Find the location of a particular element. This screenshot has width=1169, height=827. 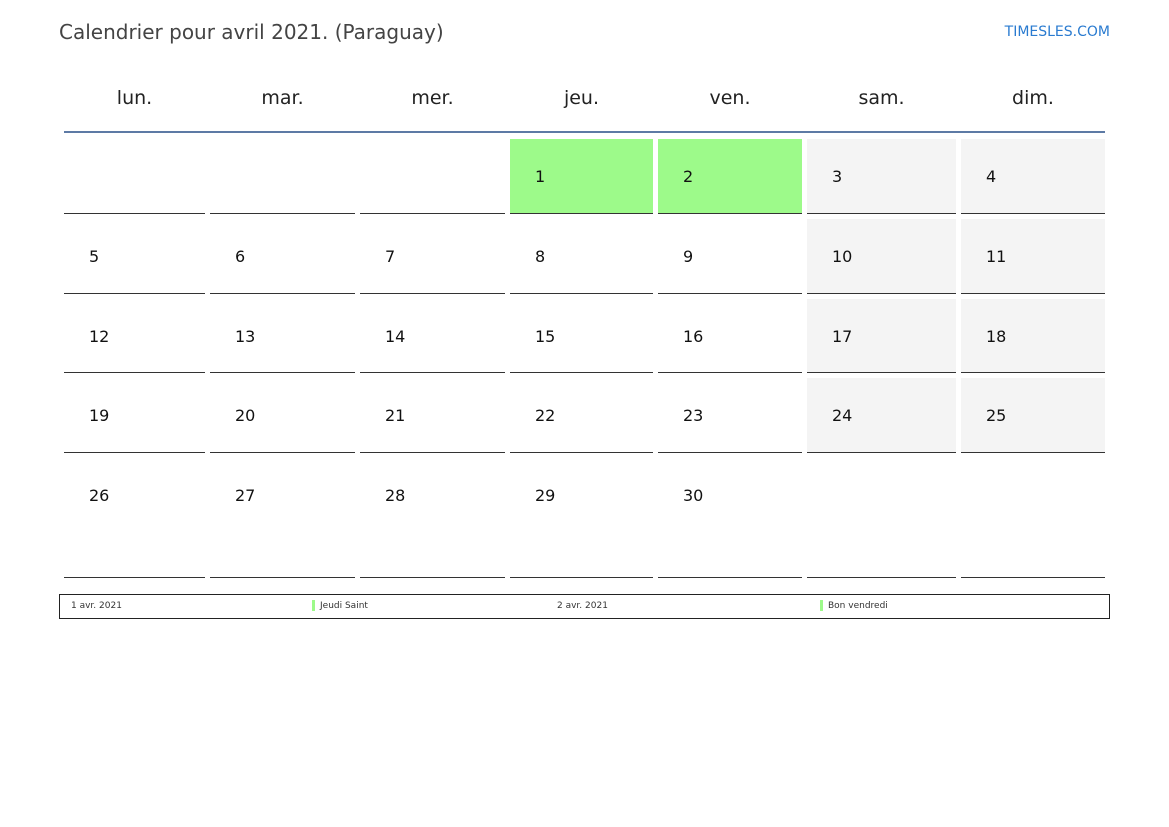

day-cell: 19 is located at coordinates (134, 415).